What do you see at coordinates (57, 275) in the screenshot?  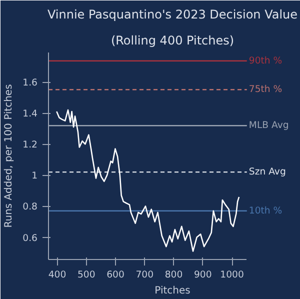 I see `x-tick-label: 400` at bounding box center [57, 275].